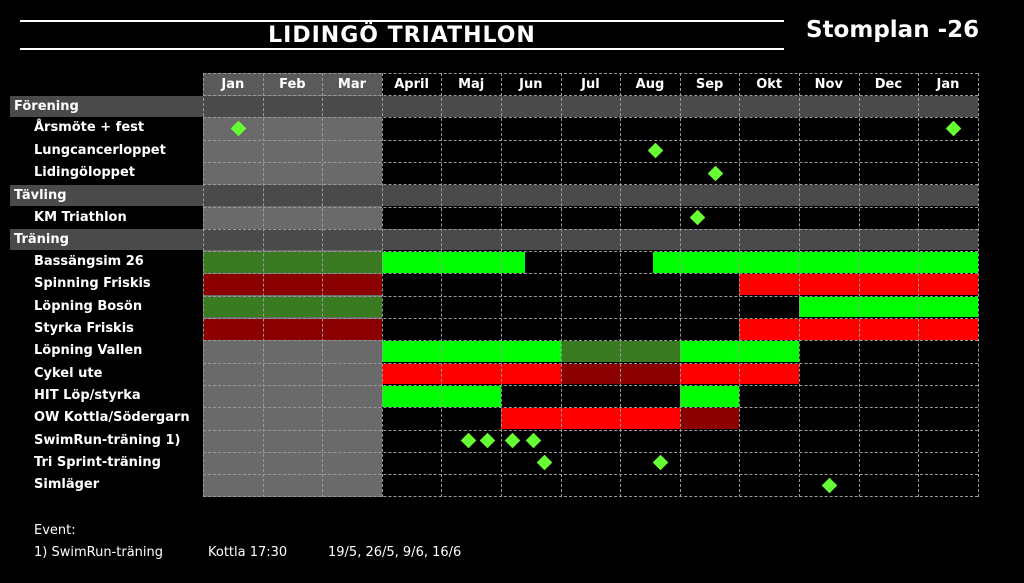 Image resolution: width=1024 pixels, height=583 pixels. I want to click on page-title: Stomplan -26, so click(893, 30).